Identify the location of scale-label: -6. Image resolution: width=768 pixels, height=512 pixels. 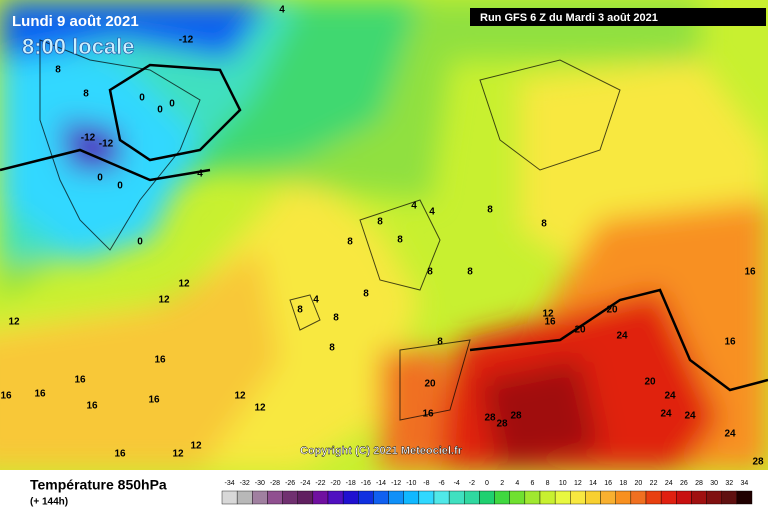
(441, 483).